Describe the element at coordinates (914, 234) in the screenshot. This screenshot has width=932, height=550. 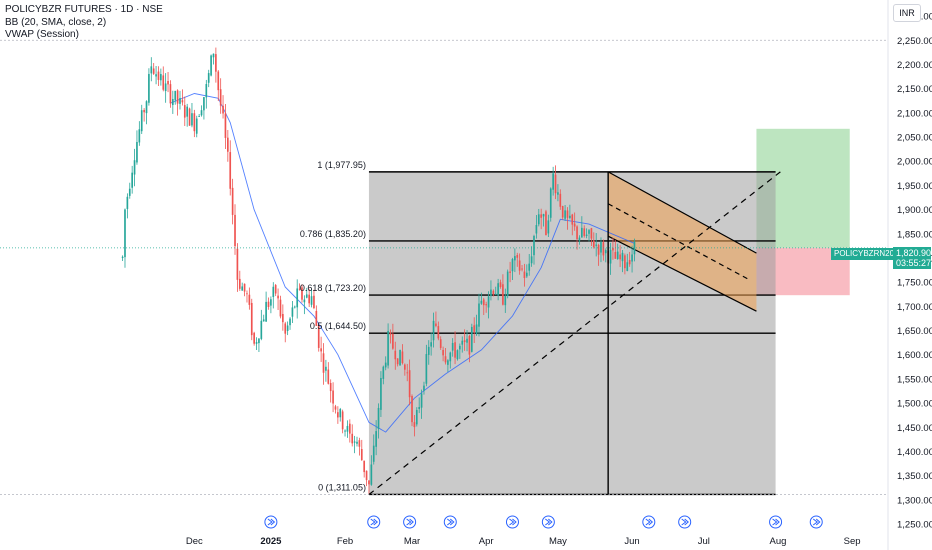
I see `price-tick-label: 1,850.00` at that location.